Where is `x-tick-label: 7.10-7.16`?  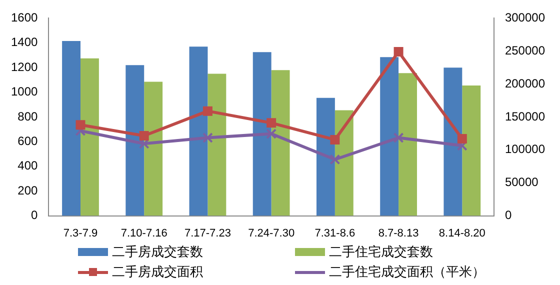 x-tick-label: 7.10-7.16 is located at coordinates (144, 233).